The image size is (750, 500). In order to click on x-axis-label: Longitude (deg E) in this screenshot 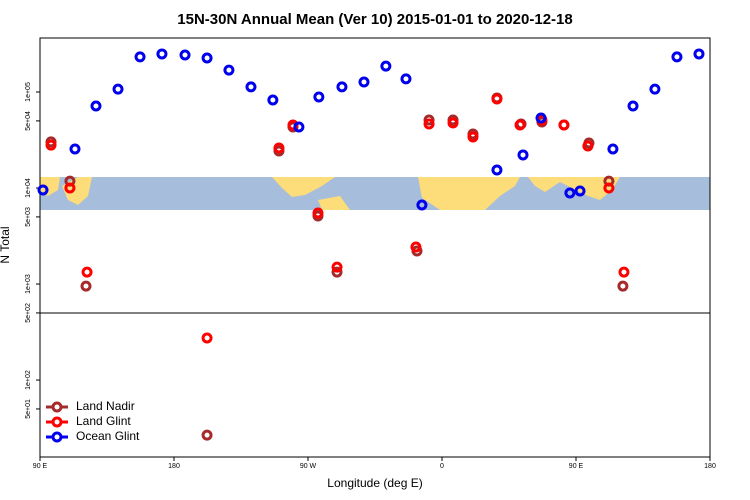, I will do `click(374, 483)`.